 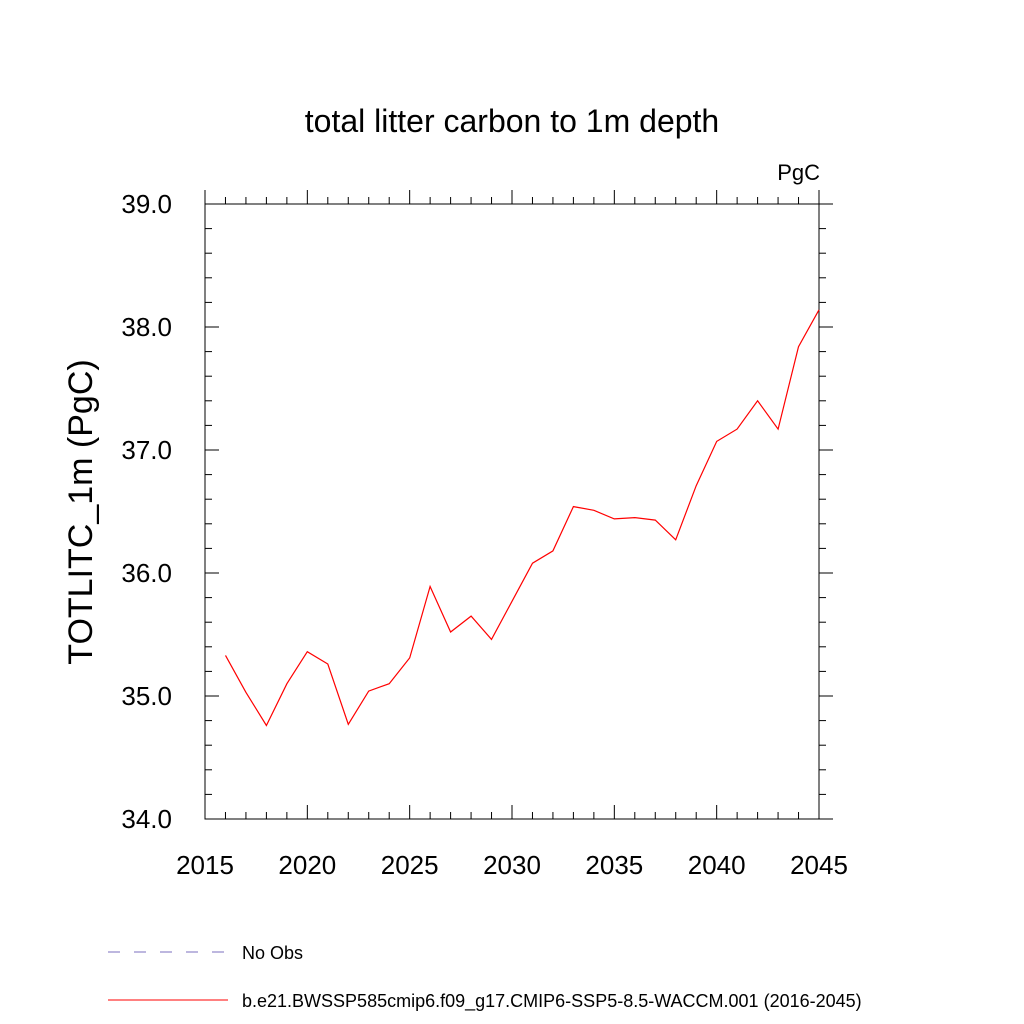 I want to click on y-tick-label: 38.0, so click(x=146, y=327).